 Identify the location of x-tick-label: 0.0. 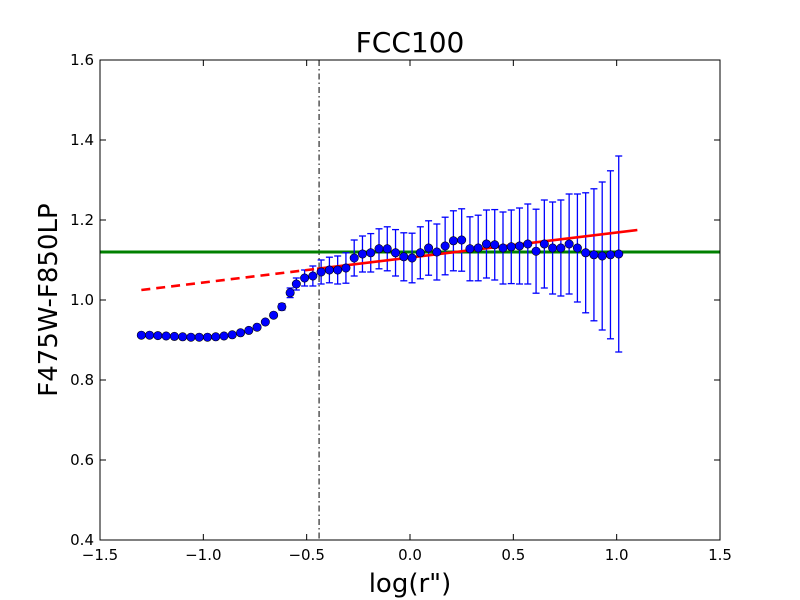
(410, 555).